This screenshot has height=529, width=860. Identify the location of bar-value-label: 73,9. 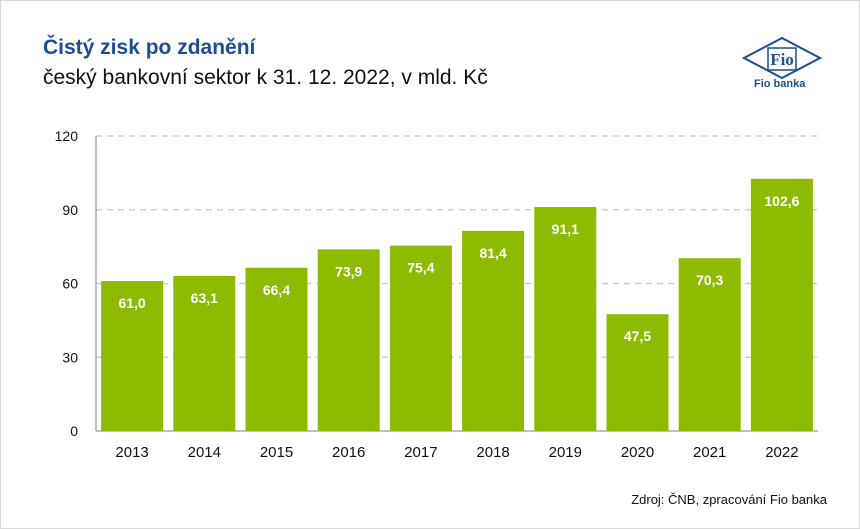
(348, 271).